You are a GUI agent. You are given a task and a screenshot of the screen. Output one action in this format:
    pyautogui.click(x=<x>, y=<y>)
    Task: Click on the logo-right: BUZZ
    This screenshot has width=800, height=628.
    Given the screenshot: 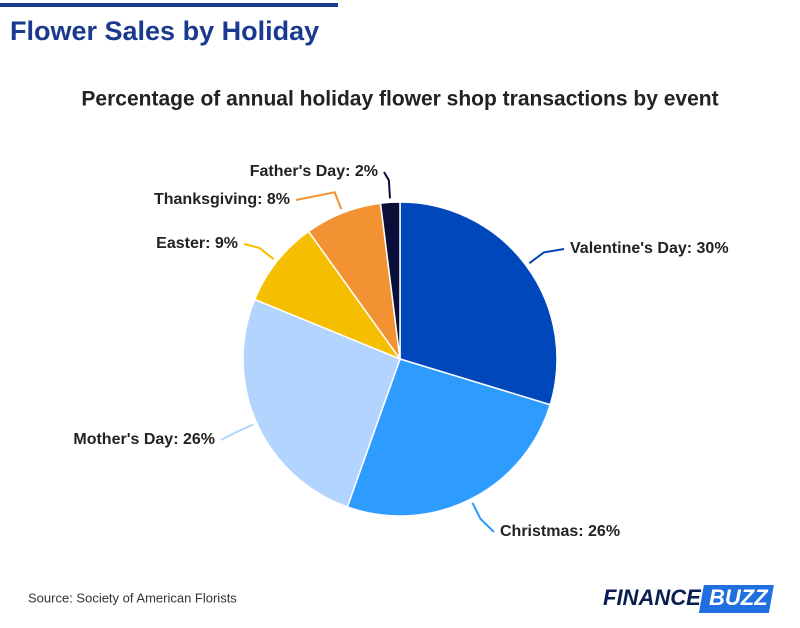 What is the action you would take?
    pyautogui.click(x=739, y=597)
    